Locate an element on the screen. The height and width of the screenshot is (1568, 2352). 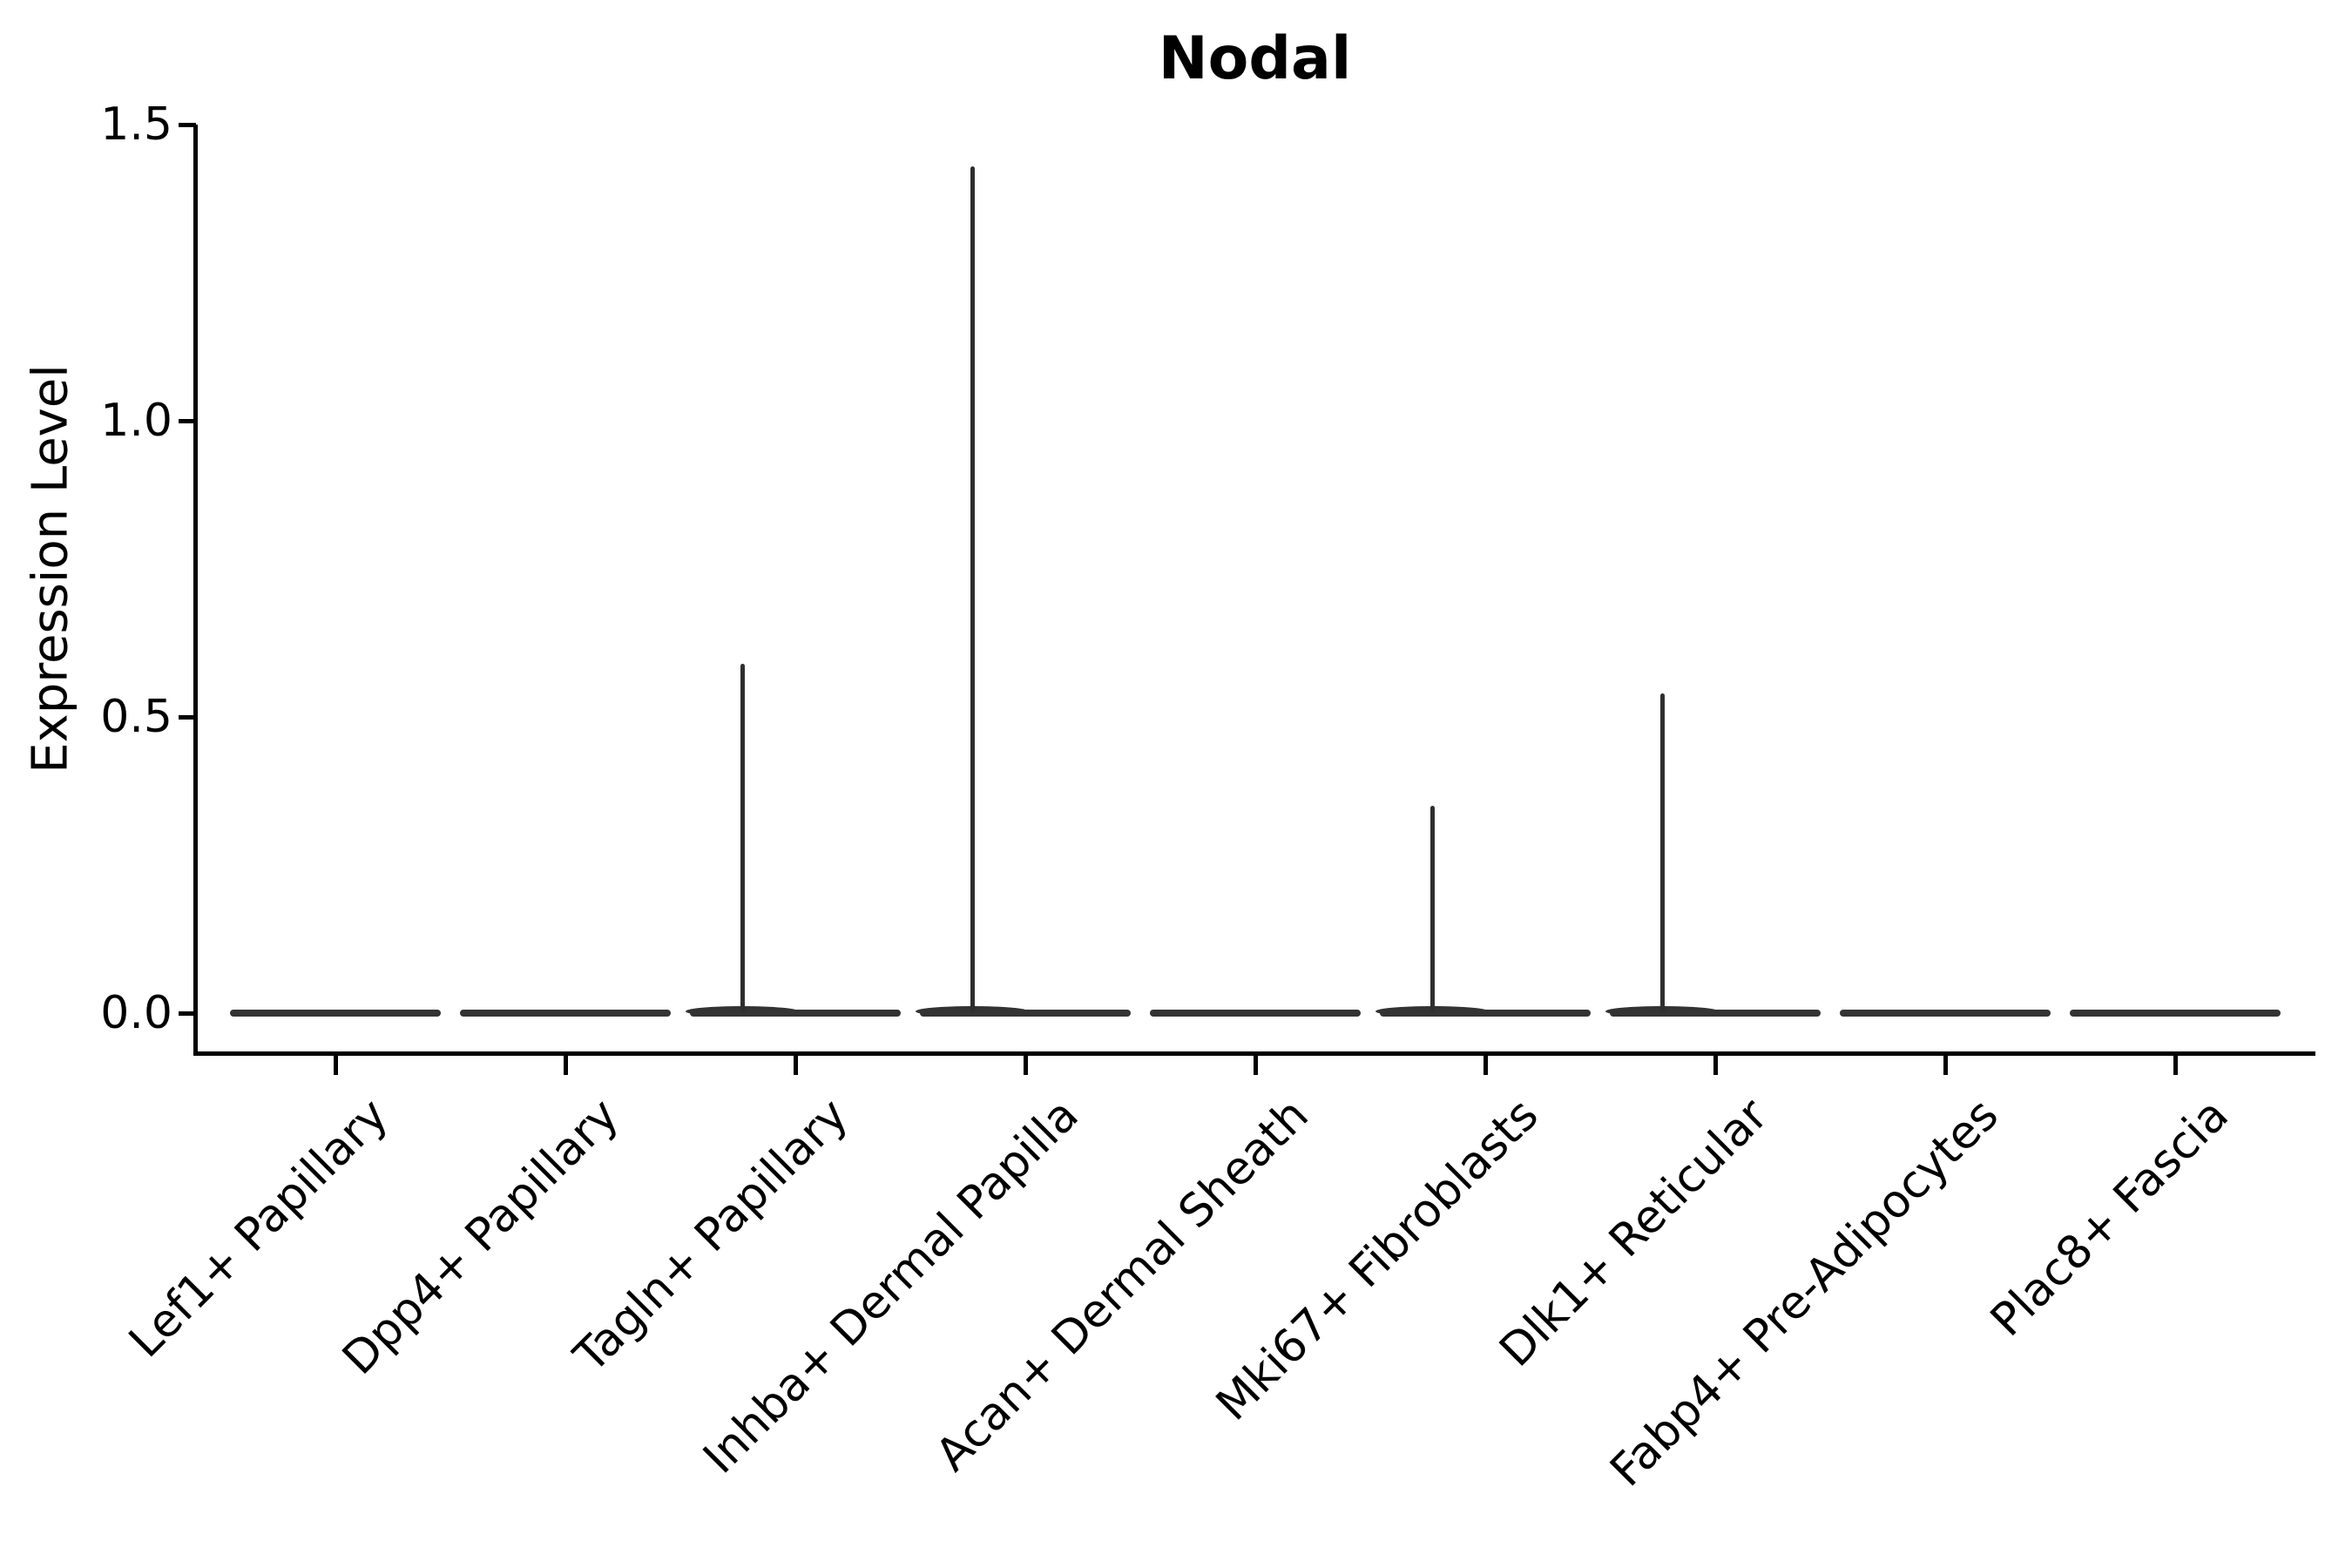
y-tick-label: 1.5 is located at coordinates (136, 125).